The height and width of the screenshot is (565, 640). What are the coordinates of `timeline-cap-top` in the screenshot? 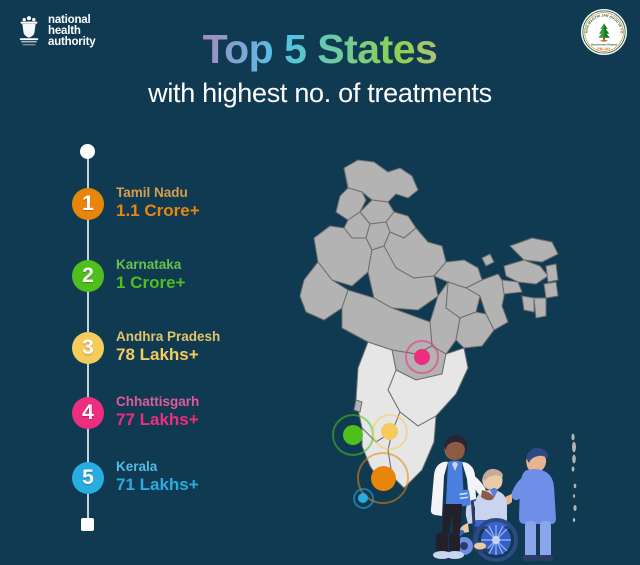 It's located at (87, 151).